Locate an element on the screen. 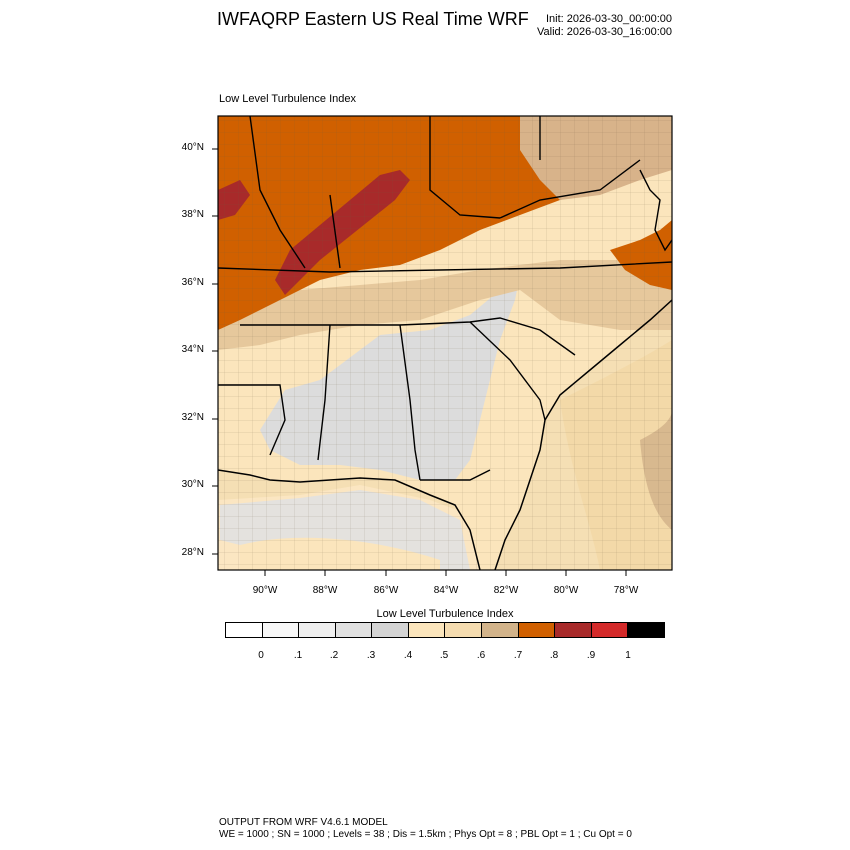  lon-label-90w: 90°W is located at coordinates (265, 590).